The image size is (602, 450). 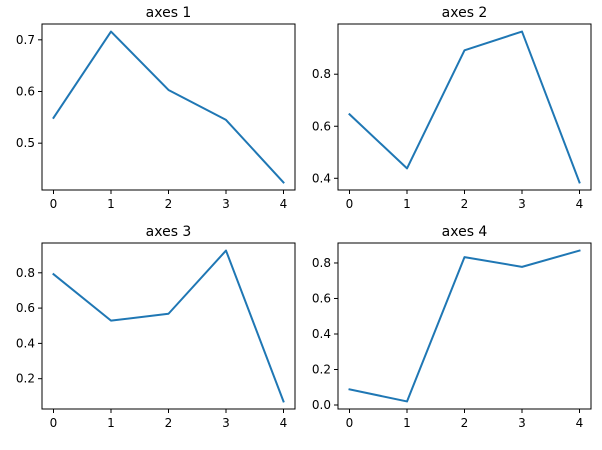 I want to click on y-tick-label: 0.0, so click(x=321, y=405).